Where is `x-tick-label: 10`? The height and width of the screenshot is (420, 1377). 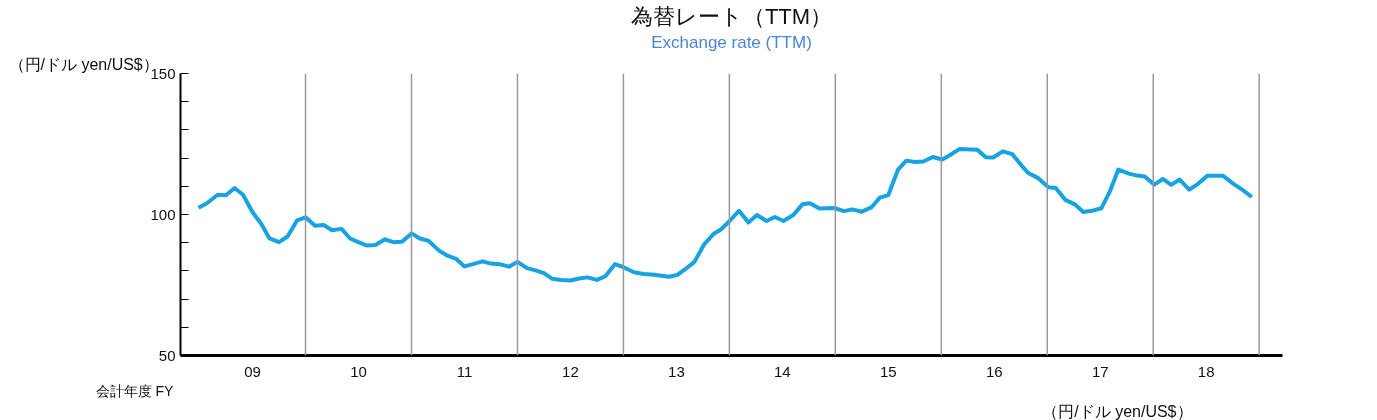
x-tick-label: 10 is located at coordinates (358, 371).